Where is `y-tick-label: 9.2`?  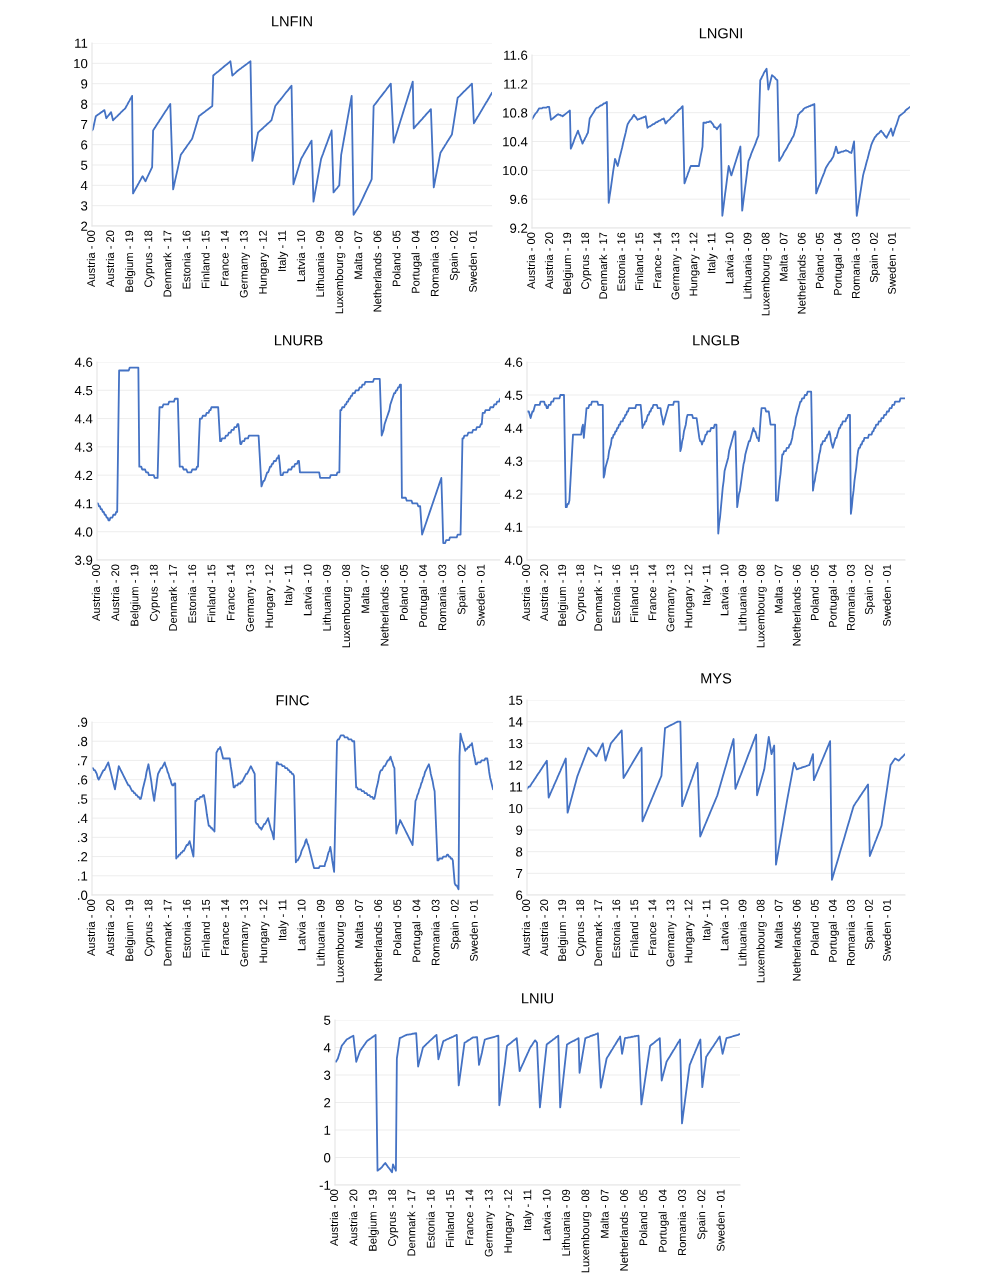 y-tick-label: 9.2 is located at coordinates (519, 228).